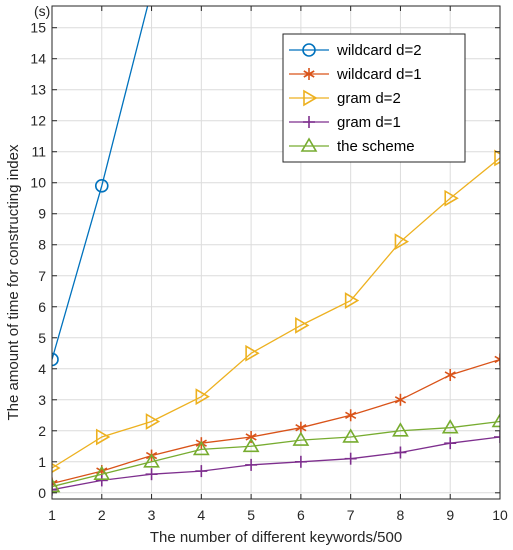 This screenshot has width=513, height=550. I want to click on x-tick-label: 5, so click(251, 515).